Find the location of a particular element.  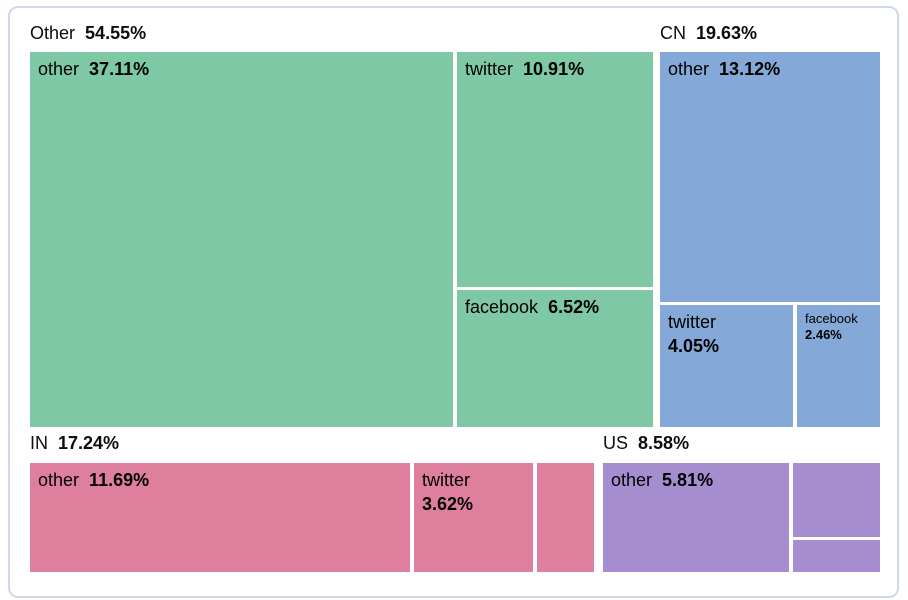

group-name: CN is located at coordinates (673, 33).